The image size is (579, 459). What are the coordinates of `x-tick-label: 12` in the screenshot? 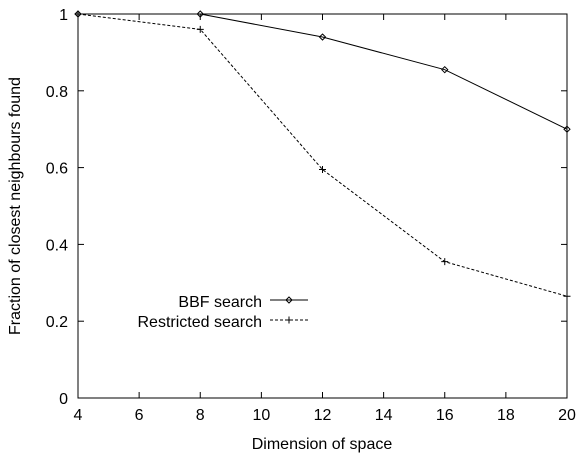 It's located at (323, 415).